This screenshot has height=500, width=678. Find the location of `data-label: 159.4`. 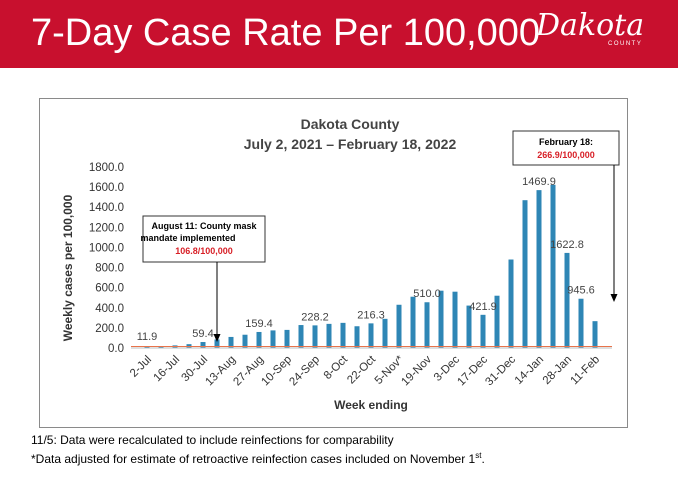

data-label: 159.4 is located at coordinates (259, 324).